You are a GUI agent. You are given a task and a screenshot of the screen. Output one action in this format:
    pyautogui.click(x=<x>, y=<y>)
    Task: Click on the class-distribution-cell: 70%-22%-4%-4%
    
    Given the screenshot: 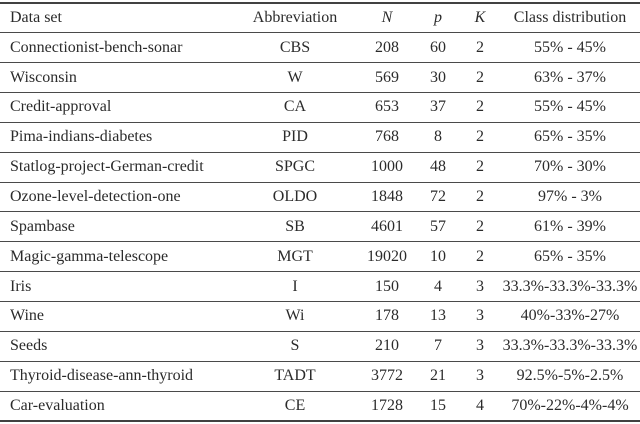 What is the action you would take?
    pyautogui.click(x=570, y=405)
    